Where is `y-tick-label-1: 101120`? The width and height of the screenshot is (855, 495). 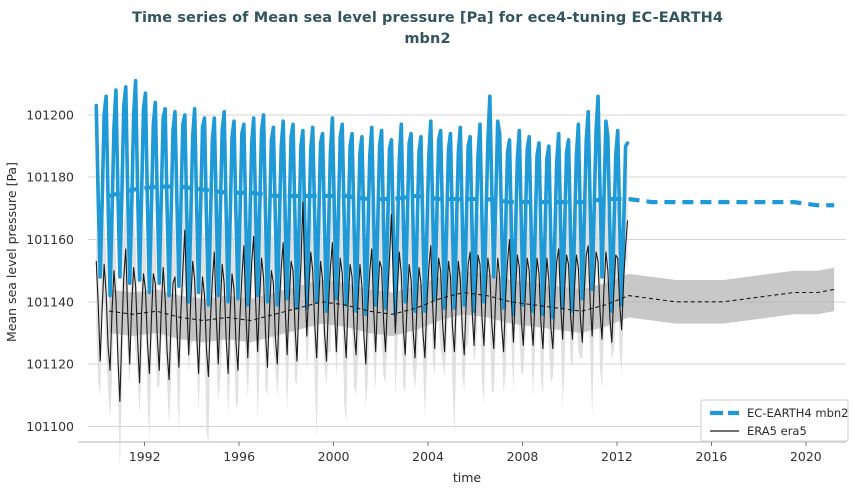
y-tick-label-1: 101120 is located at coordinates (50, 364).